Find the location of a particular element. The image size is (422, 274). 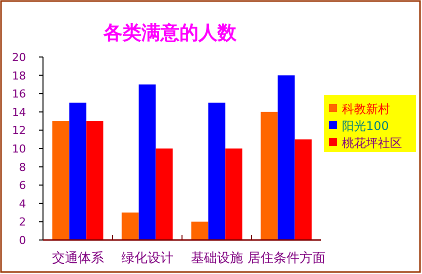

y-tick-label: 16 is located at coordinates (19, 94).